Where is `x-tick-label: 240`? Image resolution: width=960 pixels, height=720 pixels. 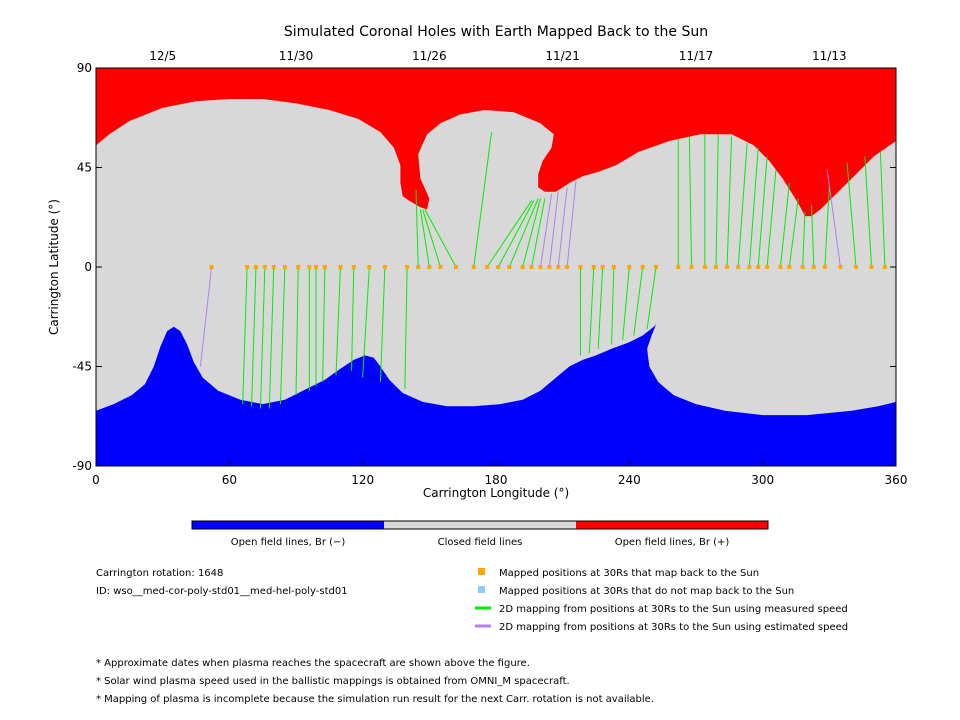 x-tick-label: 240 is located at coordinates (629, 480).